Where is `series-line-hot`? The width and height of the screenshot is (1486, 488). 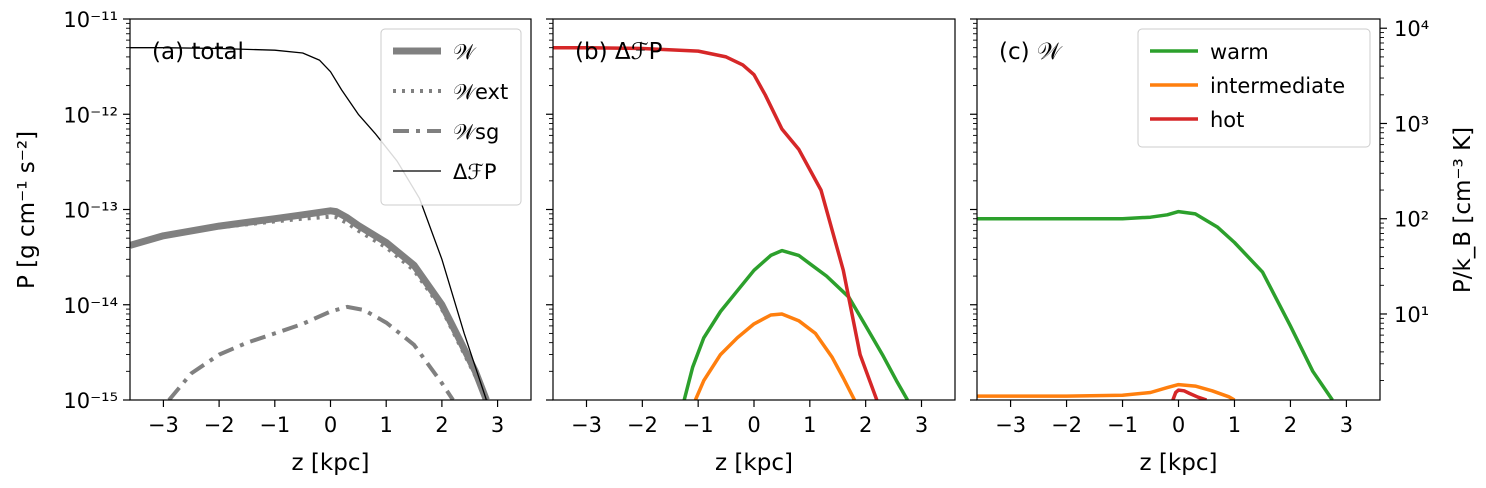 series-line-hot is located at coordinates (1189, 394).